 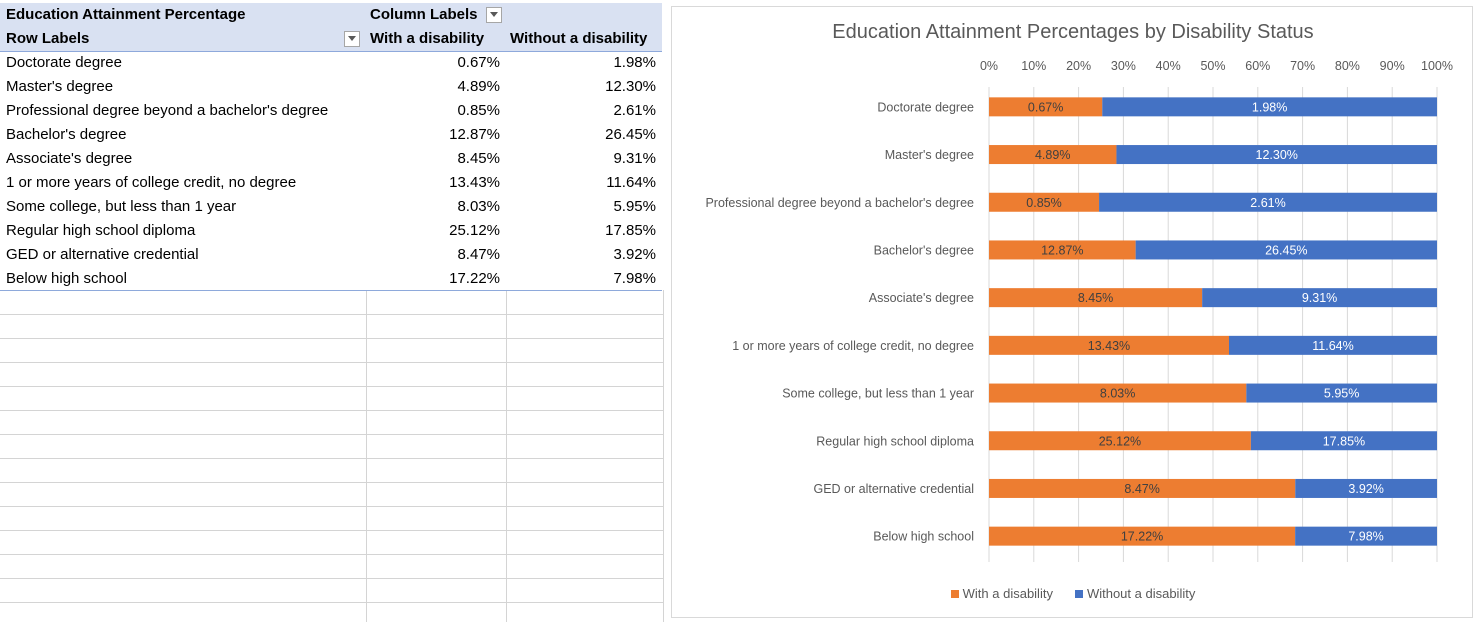 I want to click on without-disability-cell: 7.98%, so click(x=634, y=278).